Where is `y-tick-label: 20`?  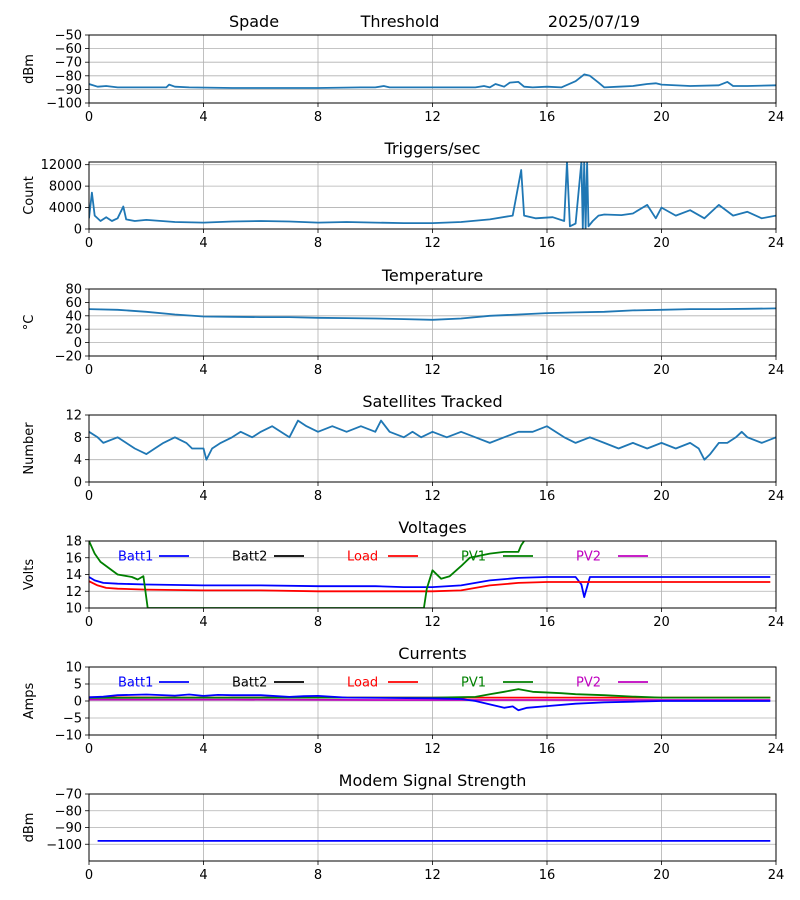 y-tick-label: 20 is located at coordinates (73, 330).